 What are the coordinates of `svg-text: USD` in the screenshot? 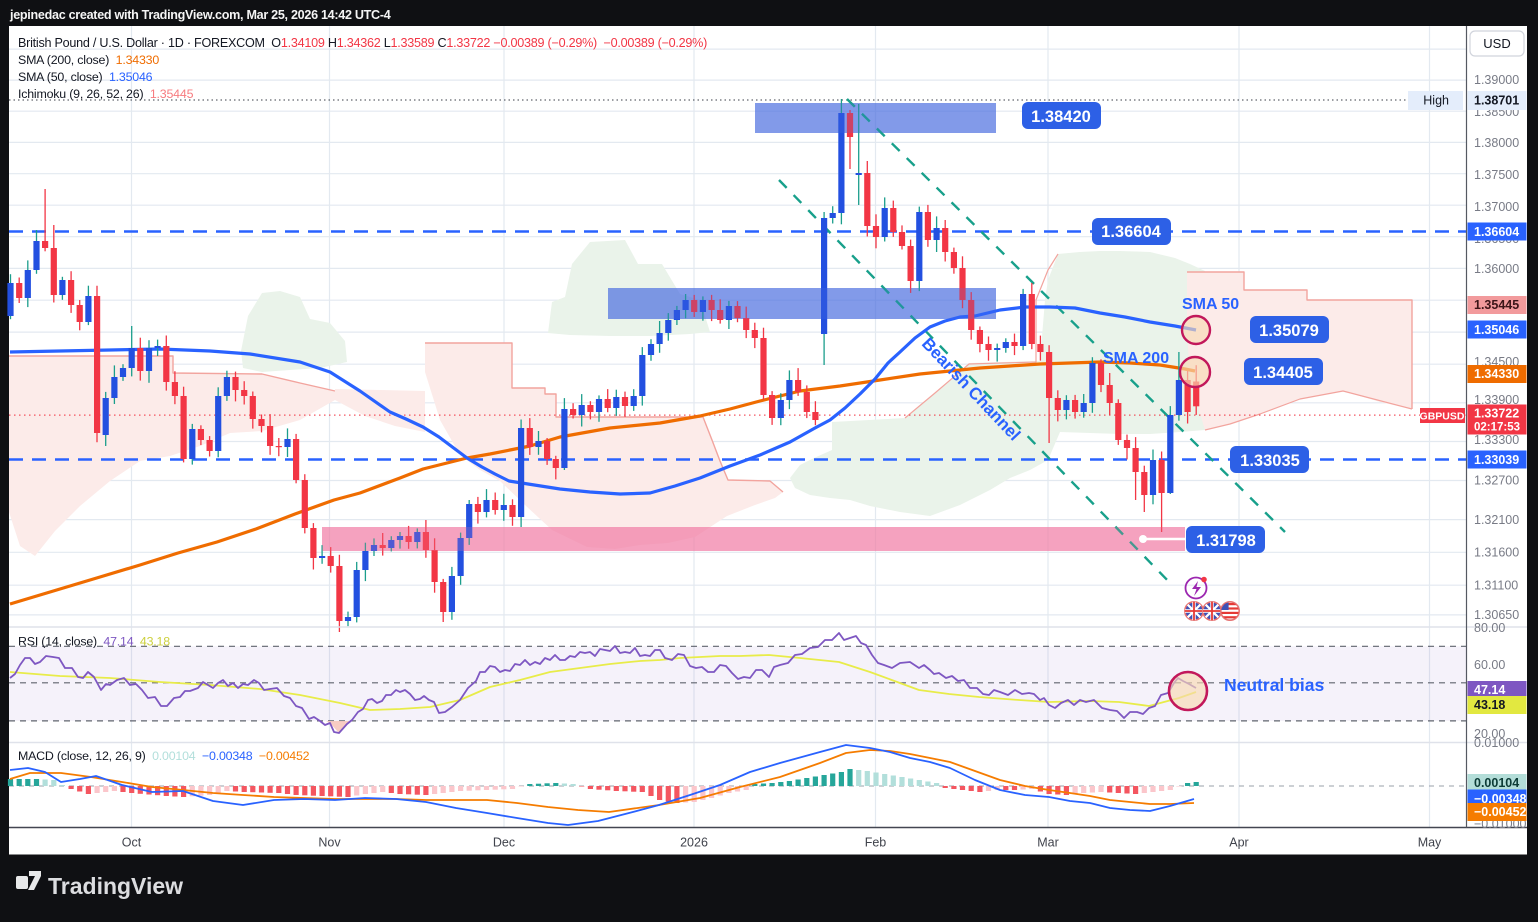 It's located at (1496, 43).